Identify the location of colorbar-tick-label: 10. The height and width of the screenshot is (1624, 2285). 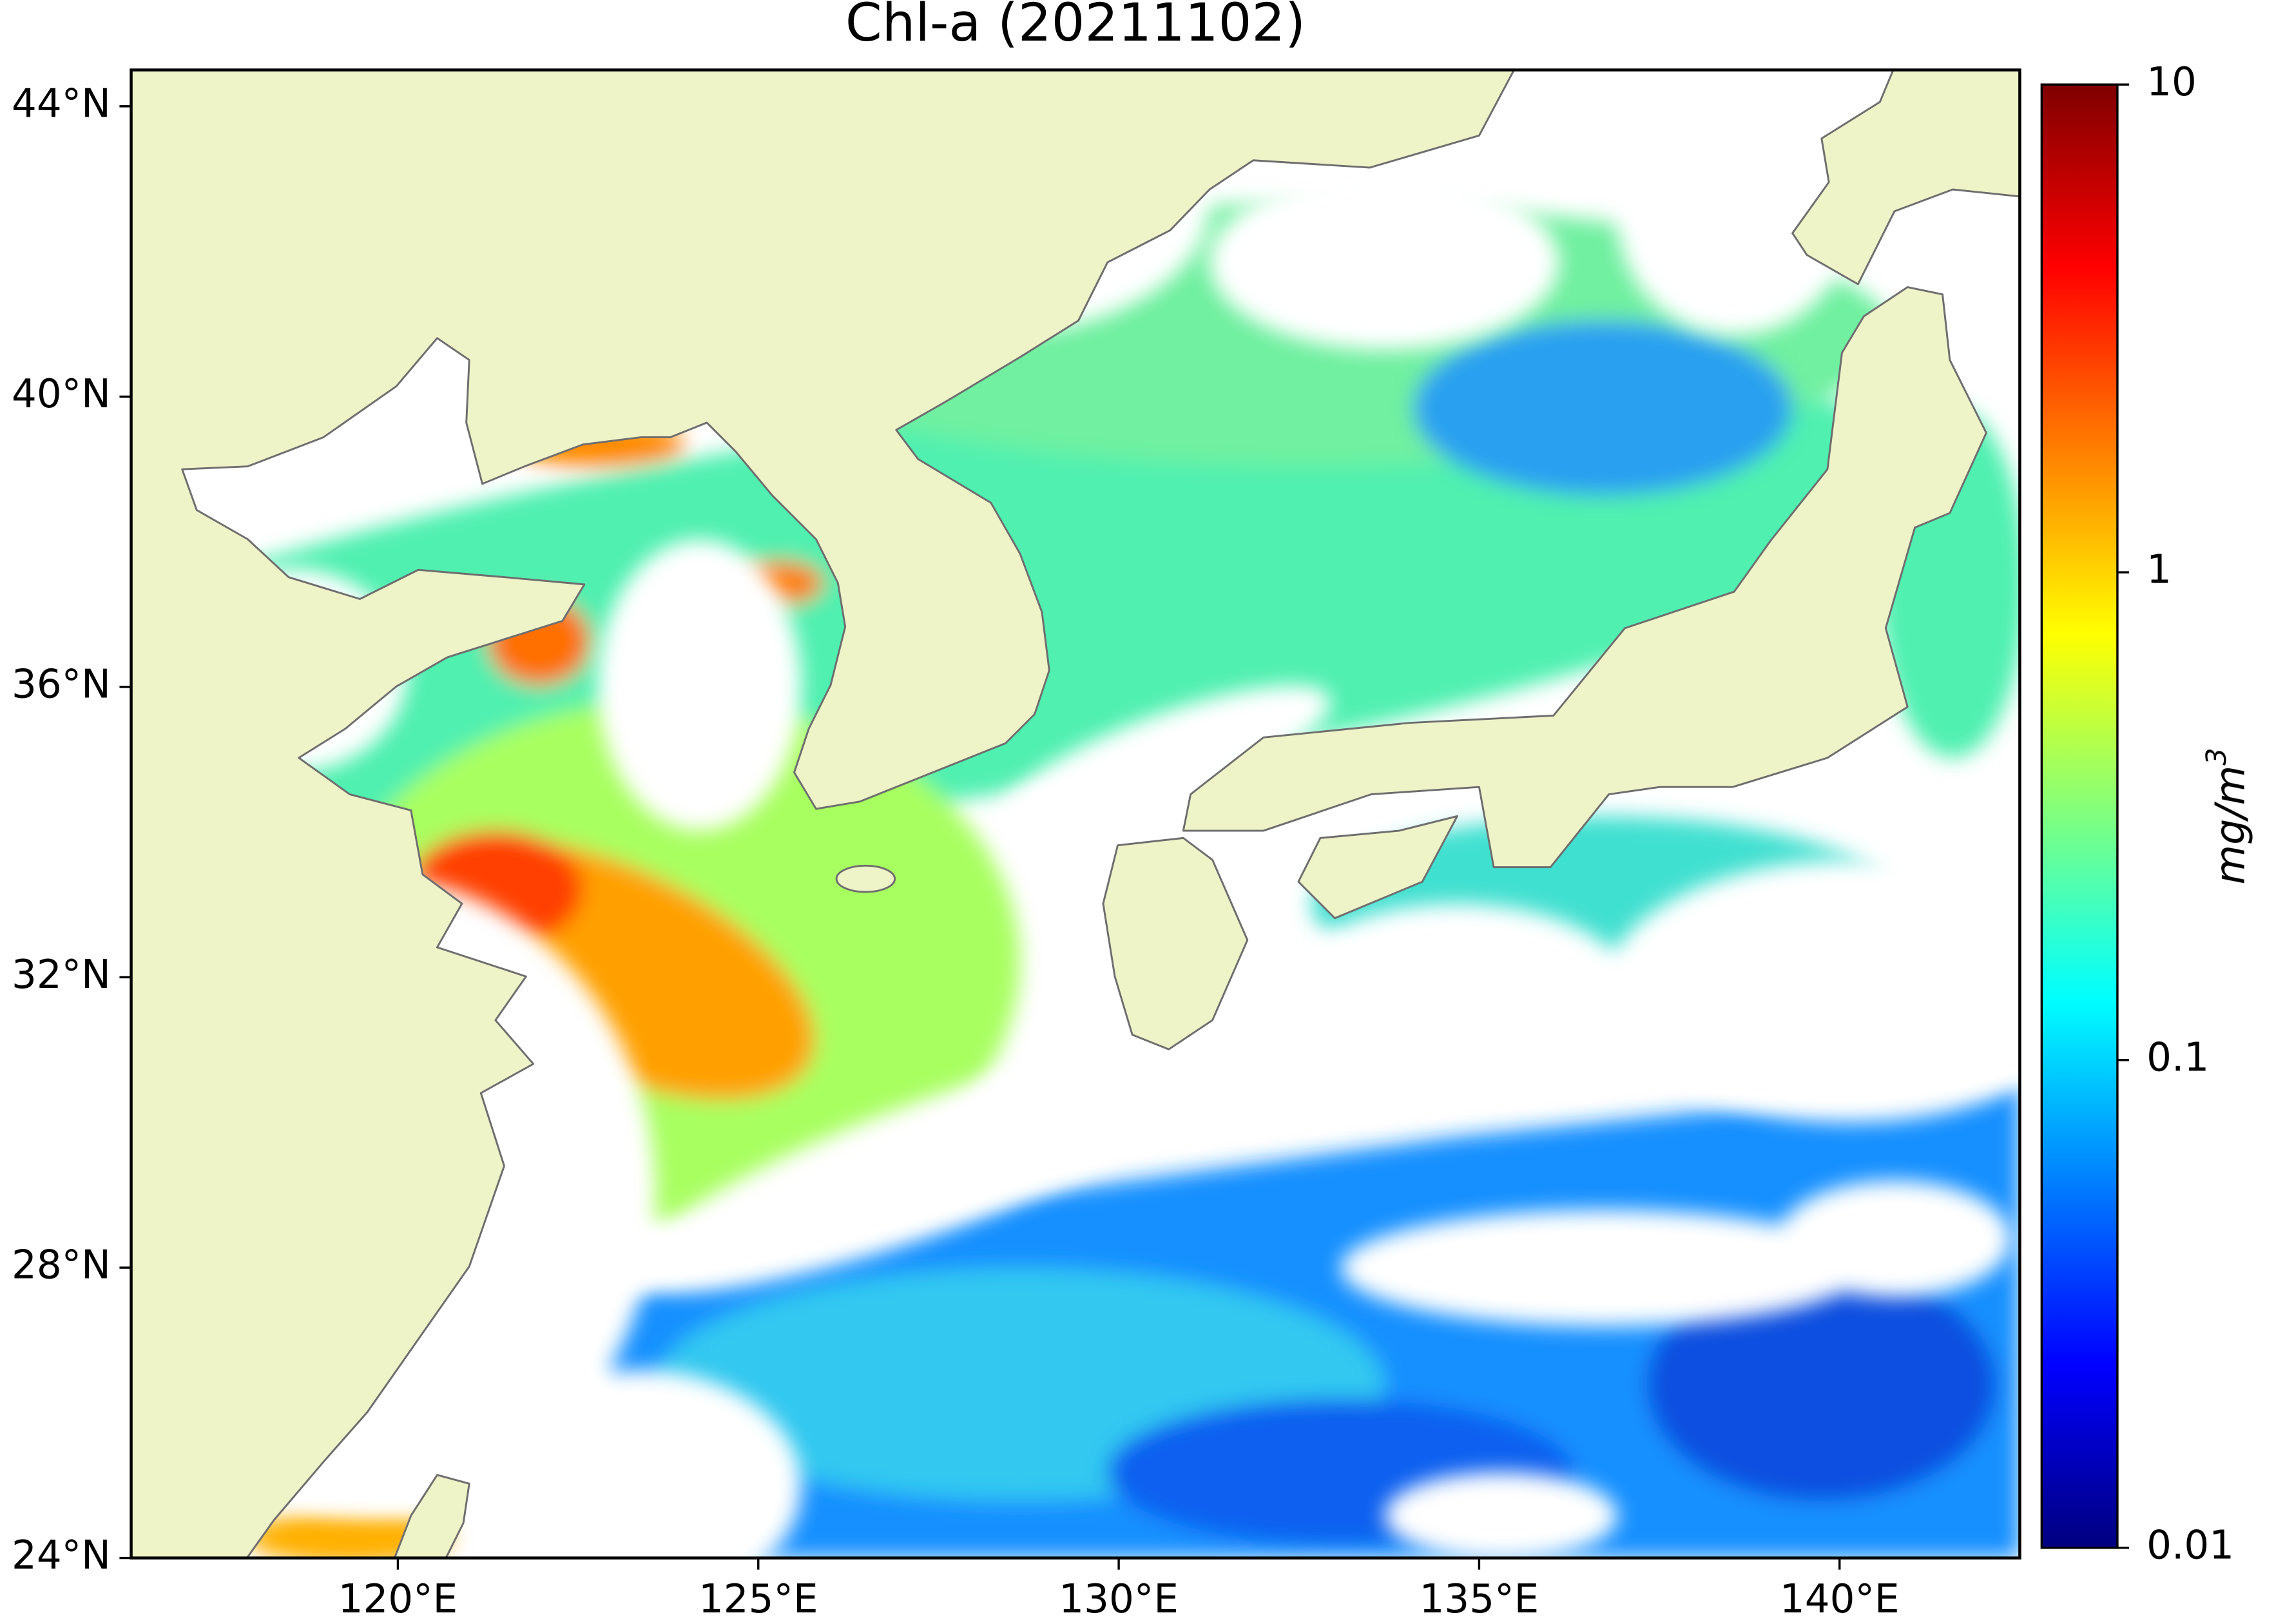
(2171, 82).